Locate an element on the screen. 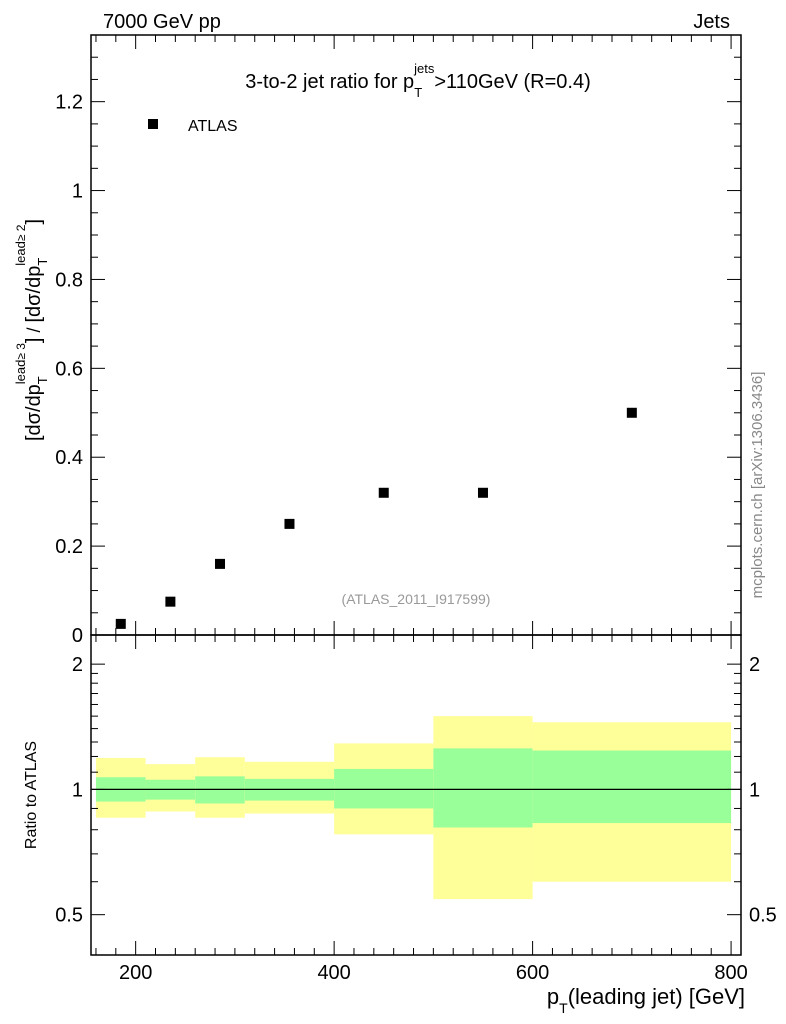  ratio-y-tick-label-right: 0.5 is located at coordinates (763, 916).